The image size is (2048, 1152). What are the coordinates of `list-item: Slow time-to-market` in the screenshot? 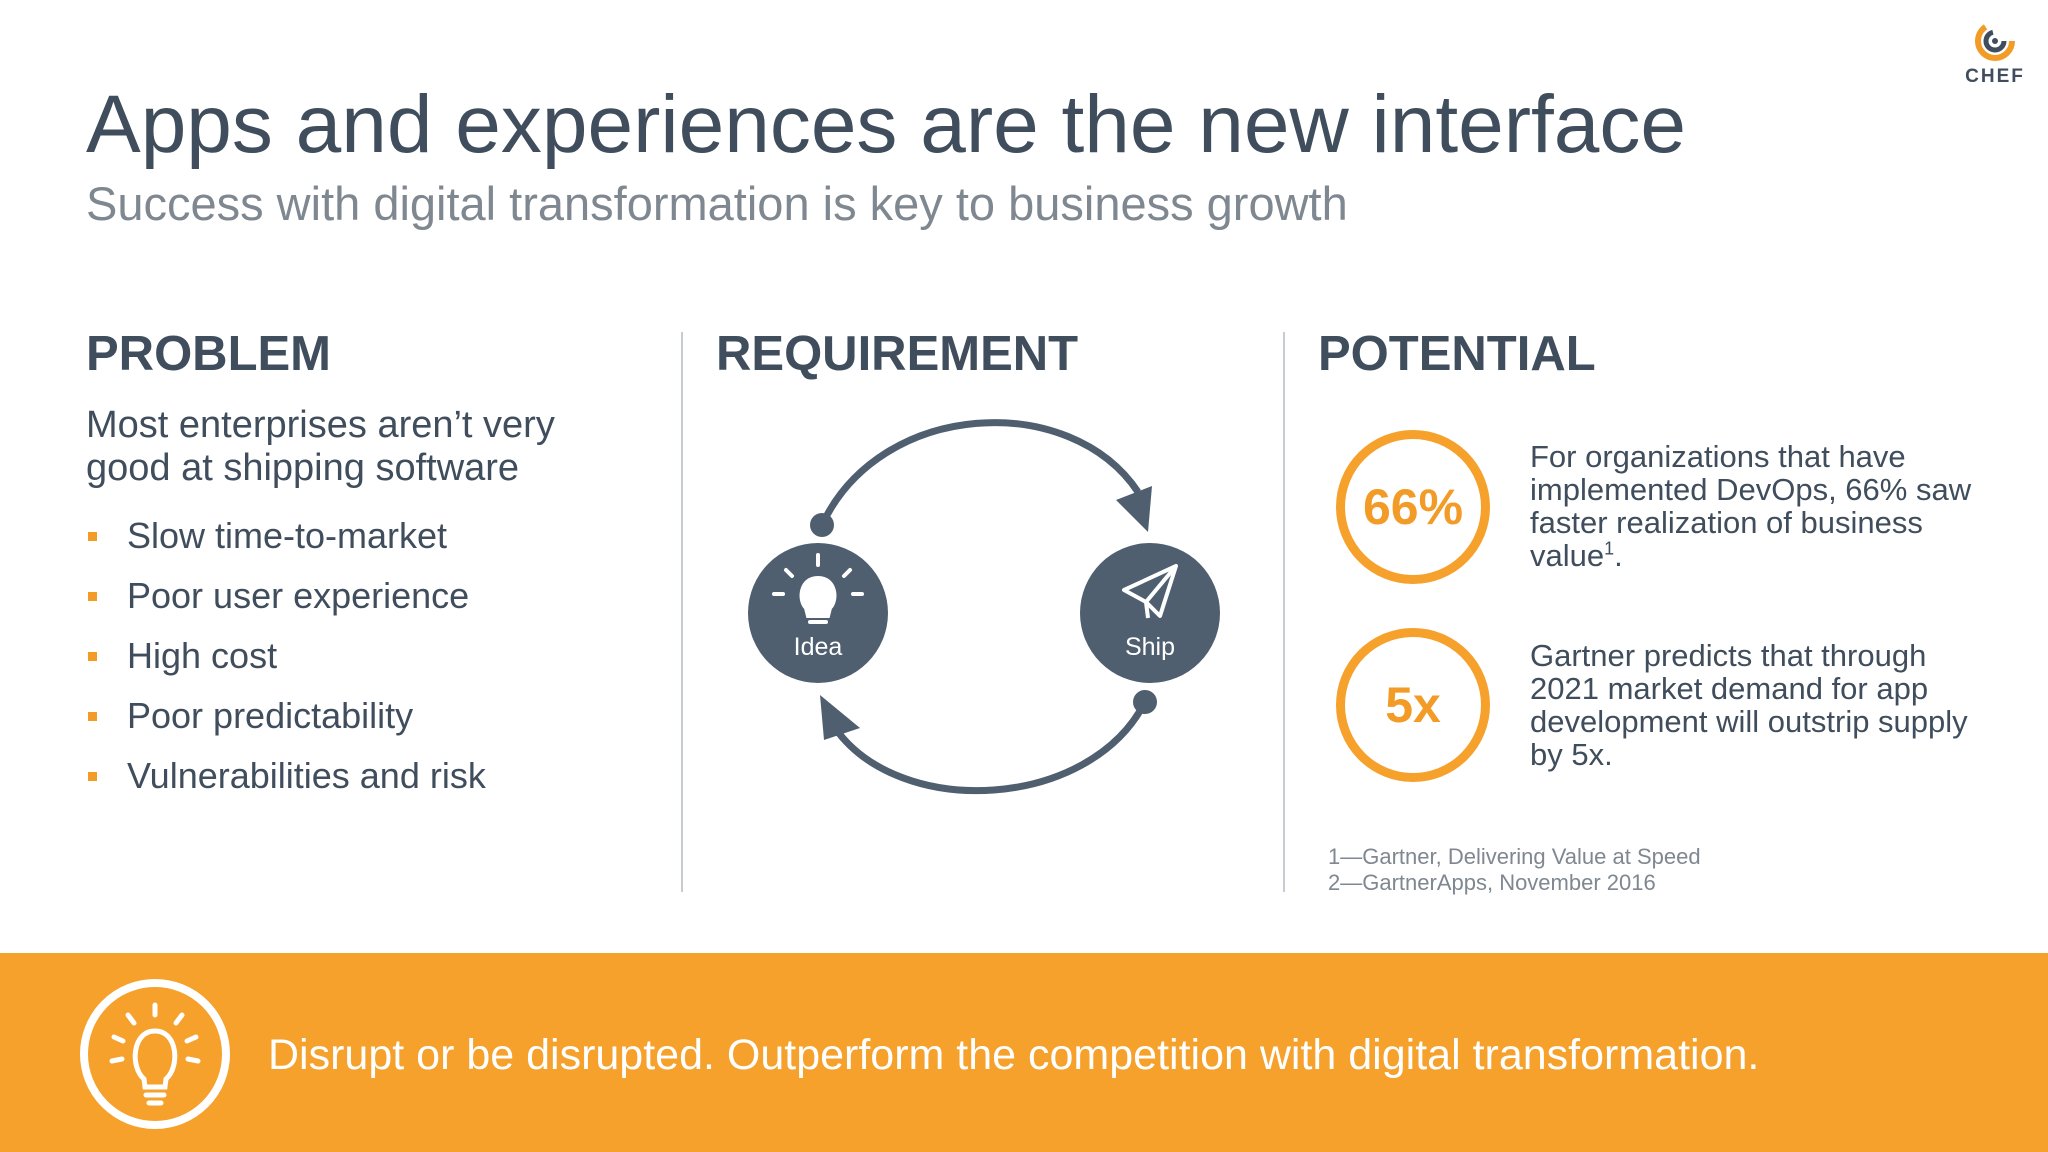 It's located at (286, 536).